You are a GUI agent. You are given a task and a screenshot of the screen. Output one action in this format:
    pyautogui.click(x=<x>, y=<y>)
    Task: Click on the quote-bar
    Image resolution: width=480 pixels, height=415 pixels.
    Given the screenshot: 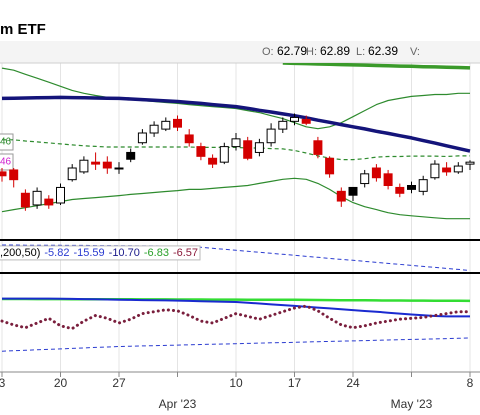 What is the action you would take?
    pyautogui.click(x=240, y=52)
    